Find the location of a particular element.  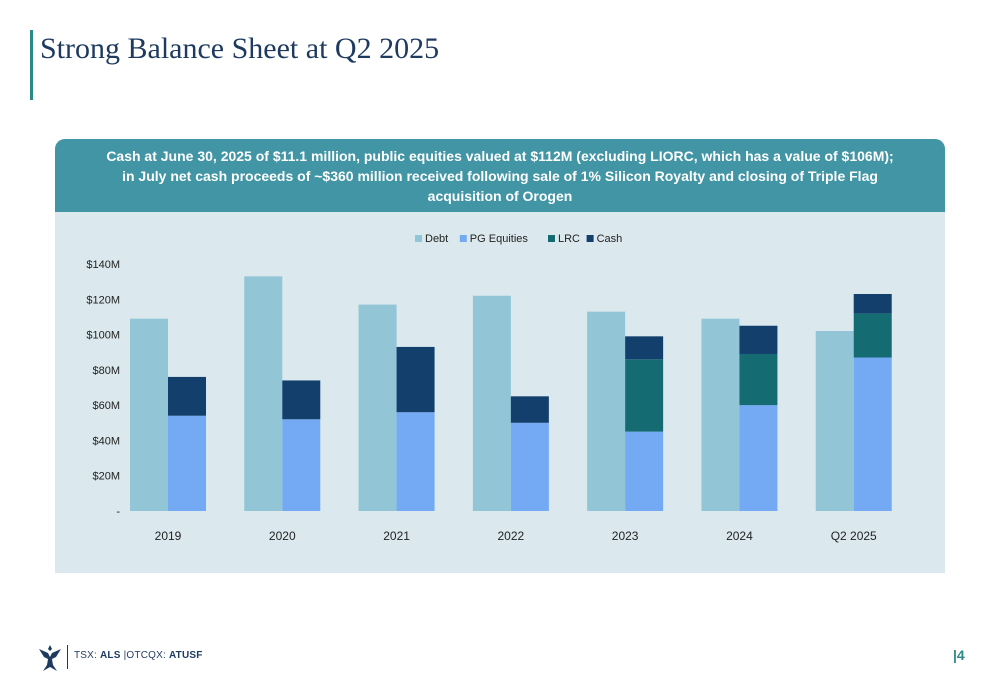

otc-symbol: ATUSF is located at coordinates (185, 655).